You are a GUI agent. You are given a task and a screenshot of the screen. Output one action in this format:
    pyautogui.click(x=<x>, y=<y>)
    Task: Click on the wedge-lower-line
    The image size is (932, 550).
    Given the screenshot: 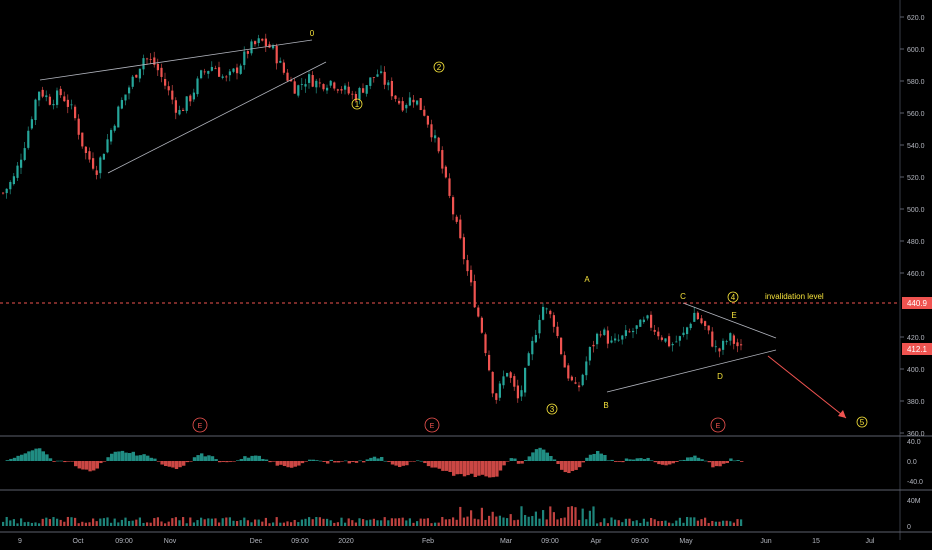 What is the action you would take?
    pyautogui.click(x=217, y=117)
    